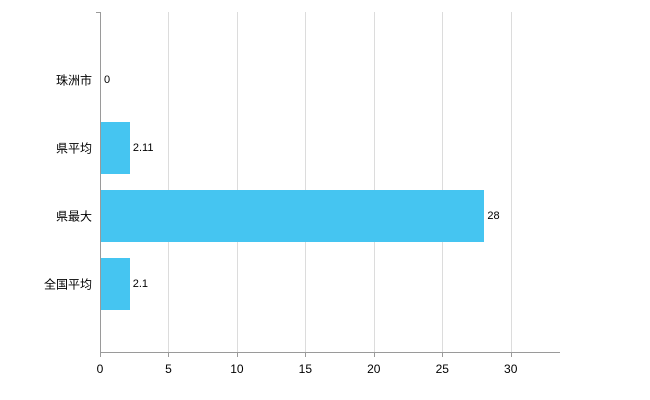 Image resolution: width=650 pixels, height=400 pixels. What do you see at coordinates (67, 284) in the screenshot?
I see `category-label: 全国平均` at bounding box center [67, 284].